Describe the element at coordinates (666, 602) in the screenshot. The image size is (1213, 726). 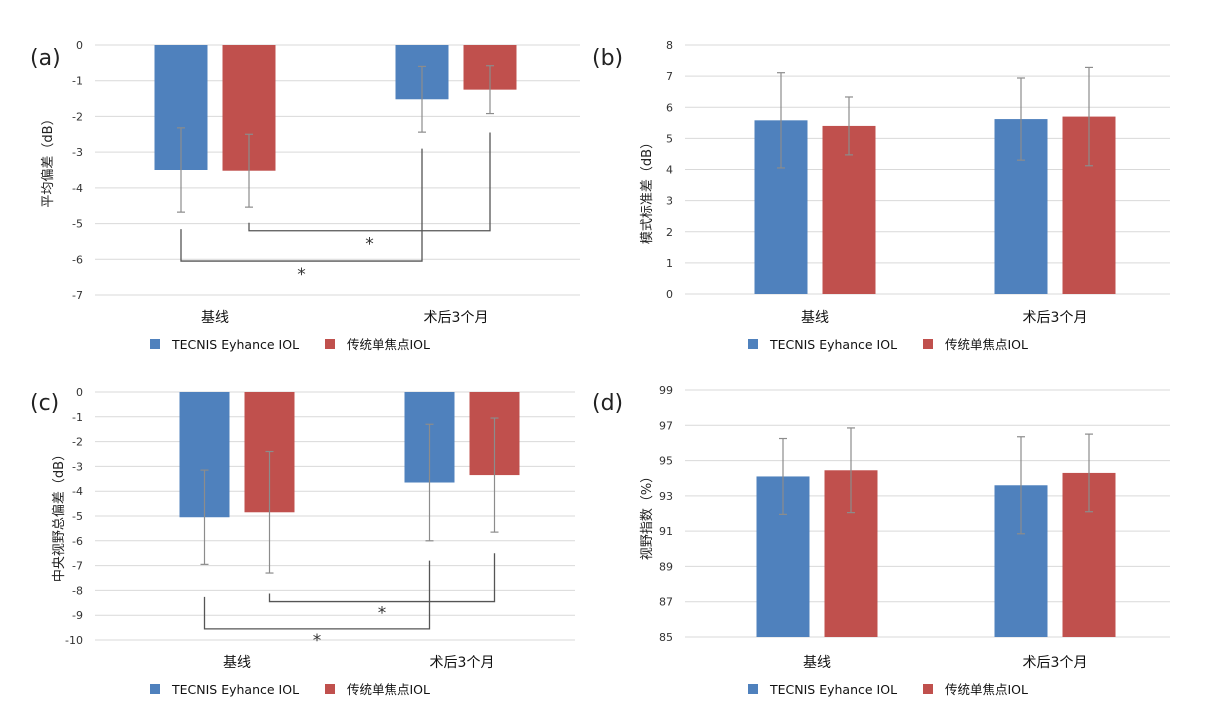
I see `y-tick-label: 87` at that location.